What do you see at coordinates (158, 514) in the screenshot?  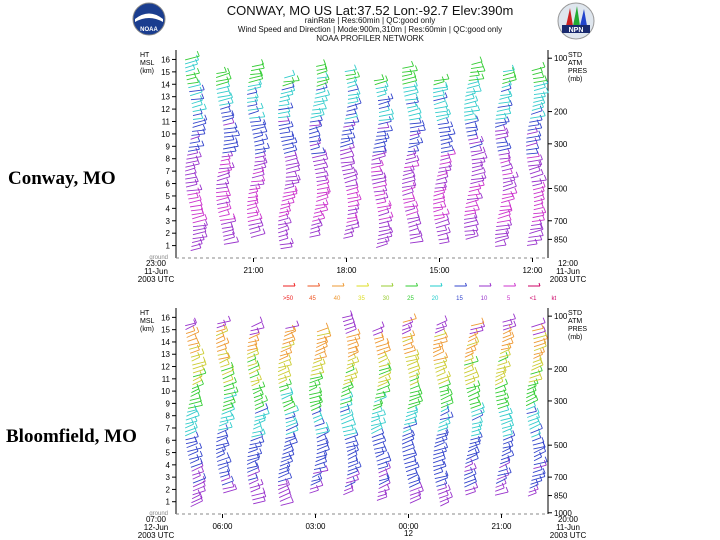 I see `ground-label: ground` at bounding box center [158, 514].